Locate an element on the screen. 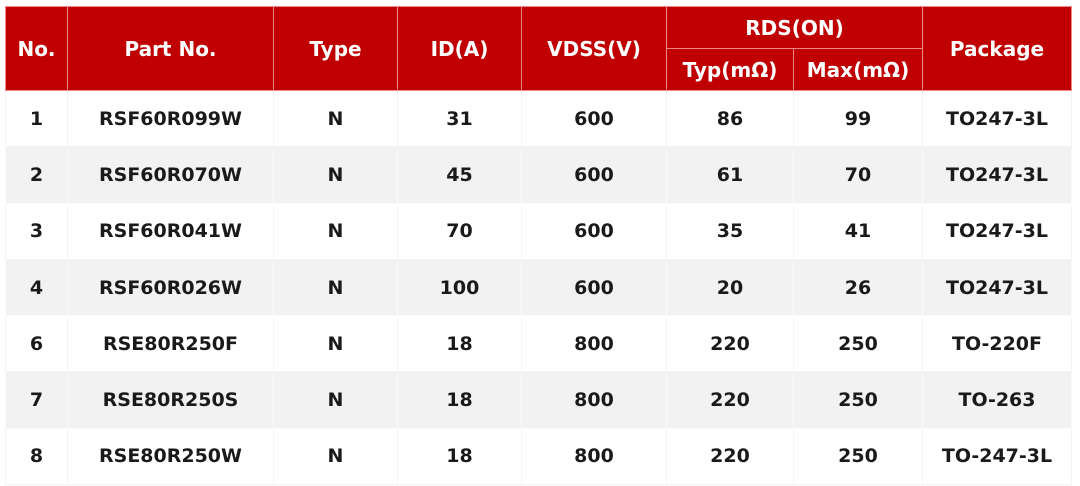  table-row: 4 RSF60R026W N 100 600 20 26 TO247-3L is located at coordinates (538, 287).